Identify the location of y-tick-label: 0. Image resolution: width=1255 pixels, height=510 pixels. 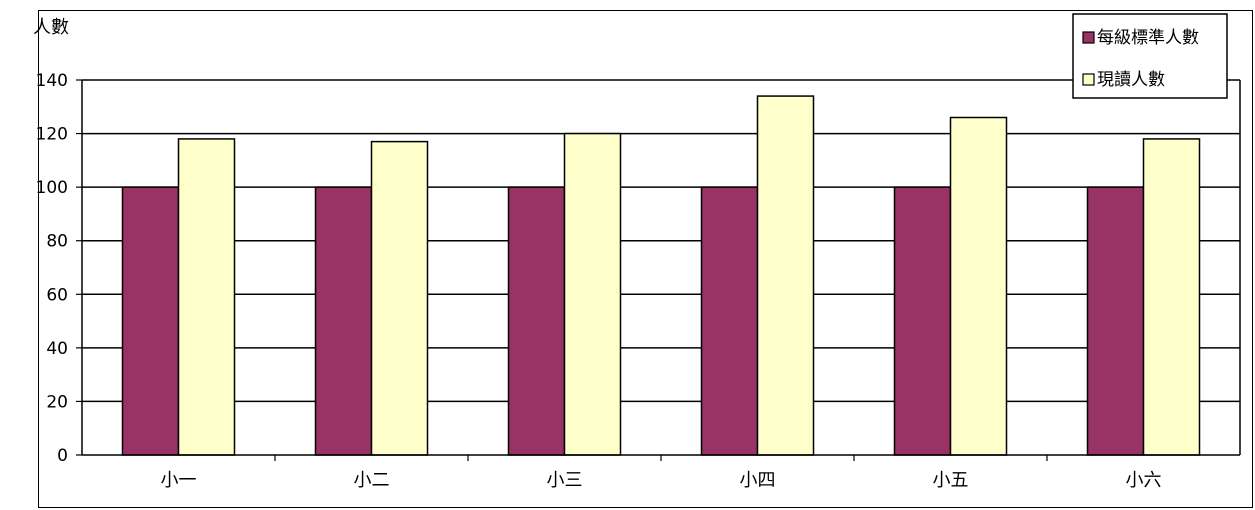
(62, 456).